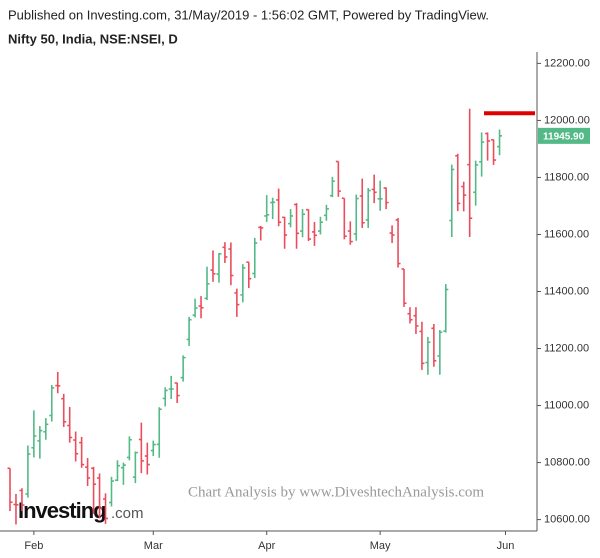  Describe the element at coordinates (567, 520) in the screenshot. I see `y-tick-label: 10600.00` at that location.